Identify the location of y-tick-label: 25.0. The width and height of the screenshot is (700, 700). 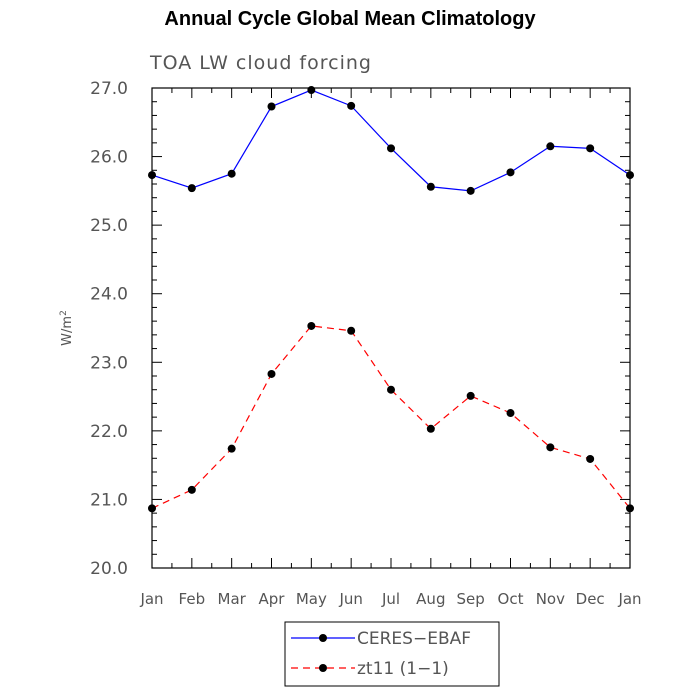
(109, 226).